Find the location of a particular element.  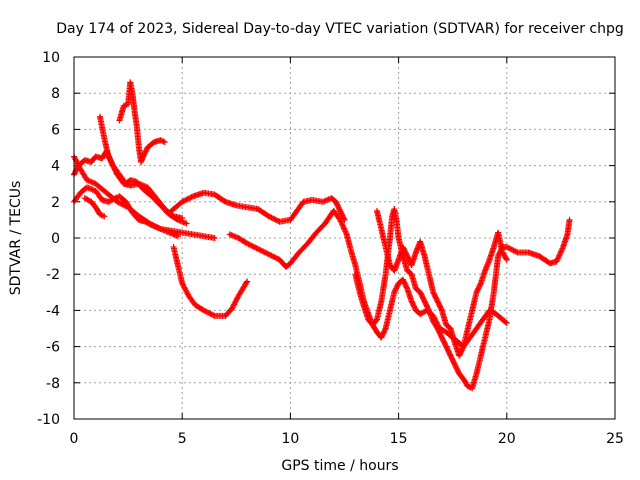

y-tick-label: -4 is located at coordinates (53, 311).